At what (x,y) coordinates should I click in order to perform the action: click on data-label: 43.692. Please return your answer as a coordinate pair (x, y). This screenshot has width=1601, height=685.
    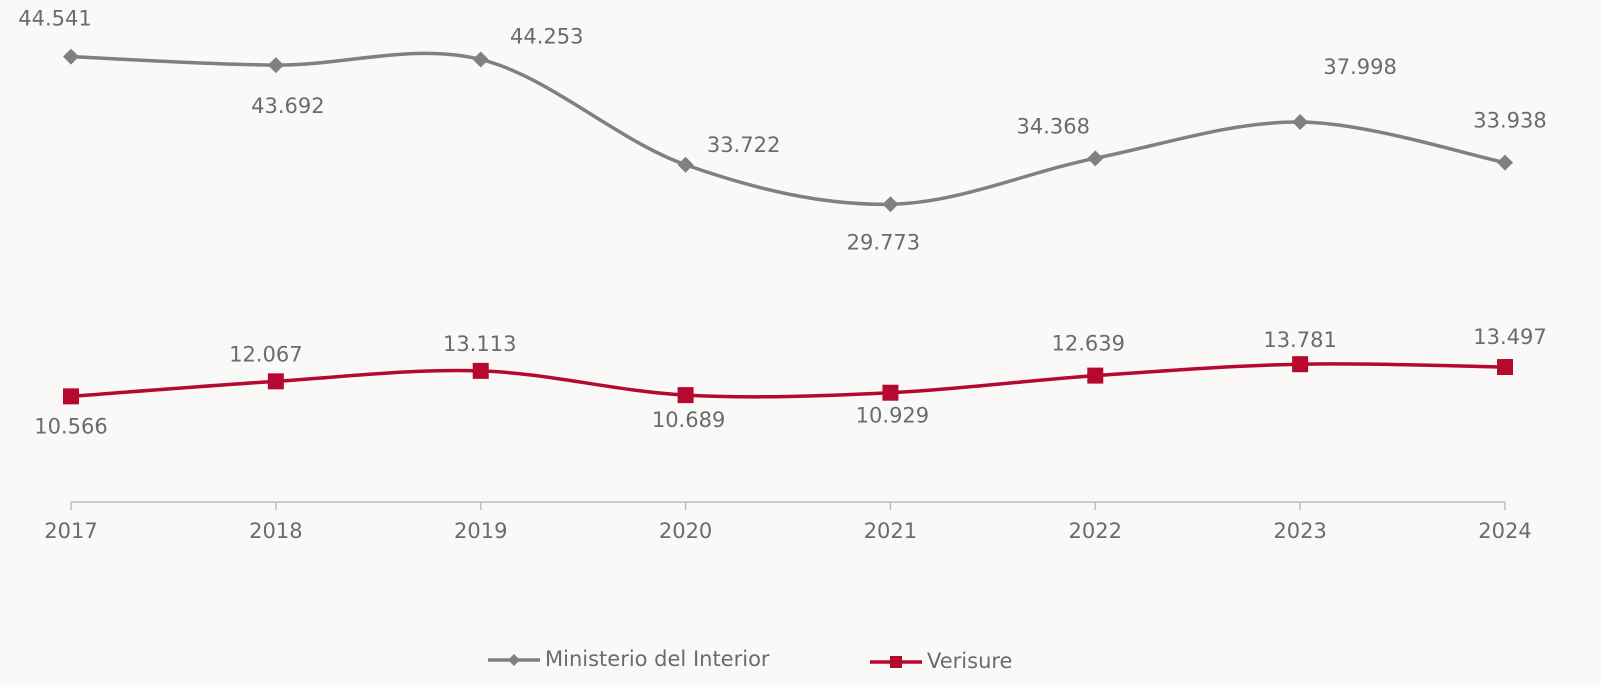
    Looking at the image, I should click on (287, 106).